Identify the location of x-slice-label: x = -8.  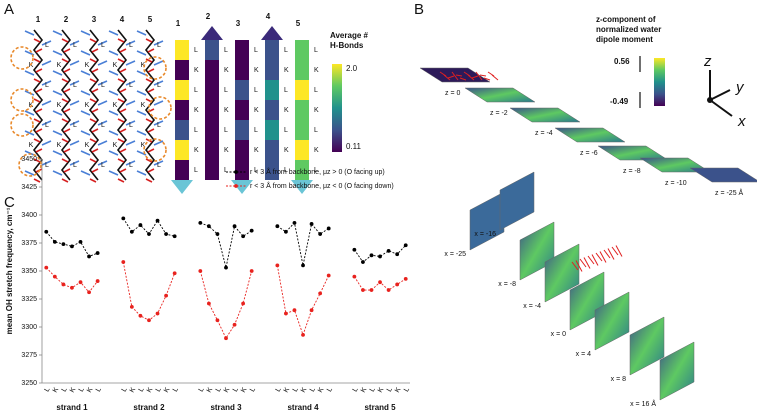
(507, 284).